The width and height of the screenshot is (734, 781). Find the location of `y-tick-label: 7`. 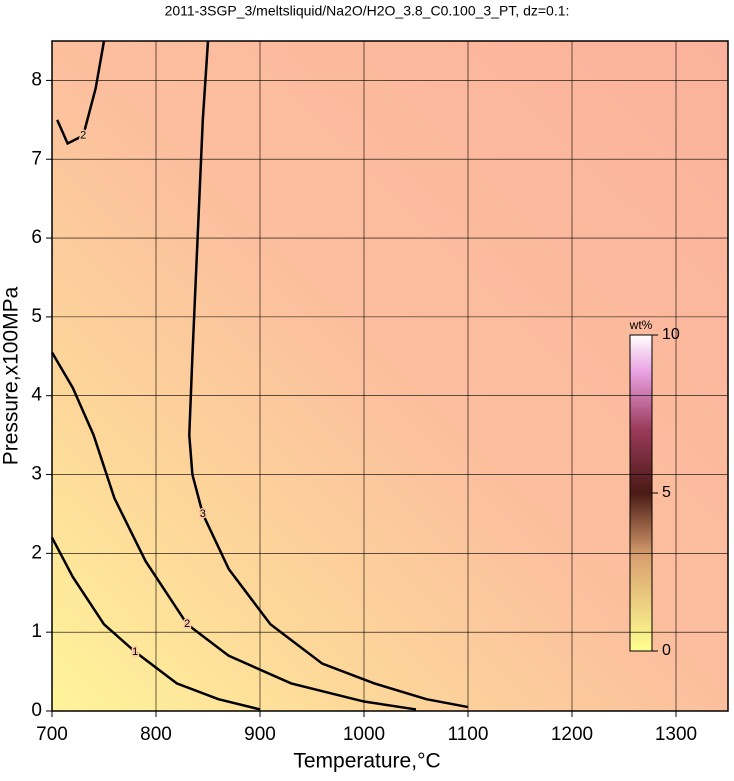

y-tick-label: 7 is located at coordinates (36, 158).